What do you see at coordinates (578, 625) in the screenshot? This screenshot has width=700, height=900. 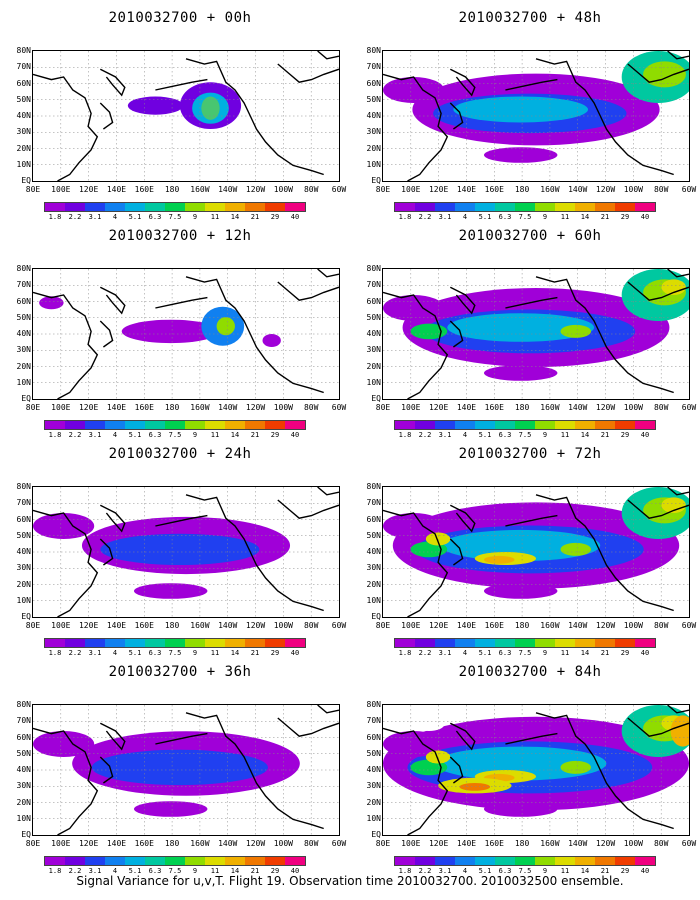 I see `lon-label: 140W` at bounding box center [578, 625].